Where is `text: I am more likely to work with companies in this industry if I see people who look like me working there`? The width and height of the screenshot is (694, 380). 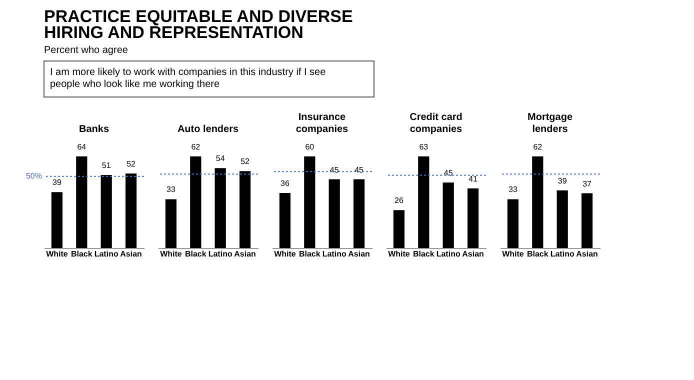 text: I am more likely to work with companies in this industry if I see people who look like me working there is located at coordinates (188, 78).